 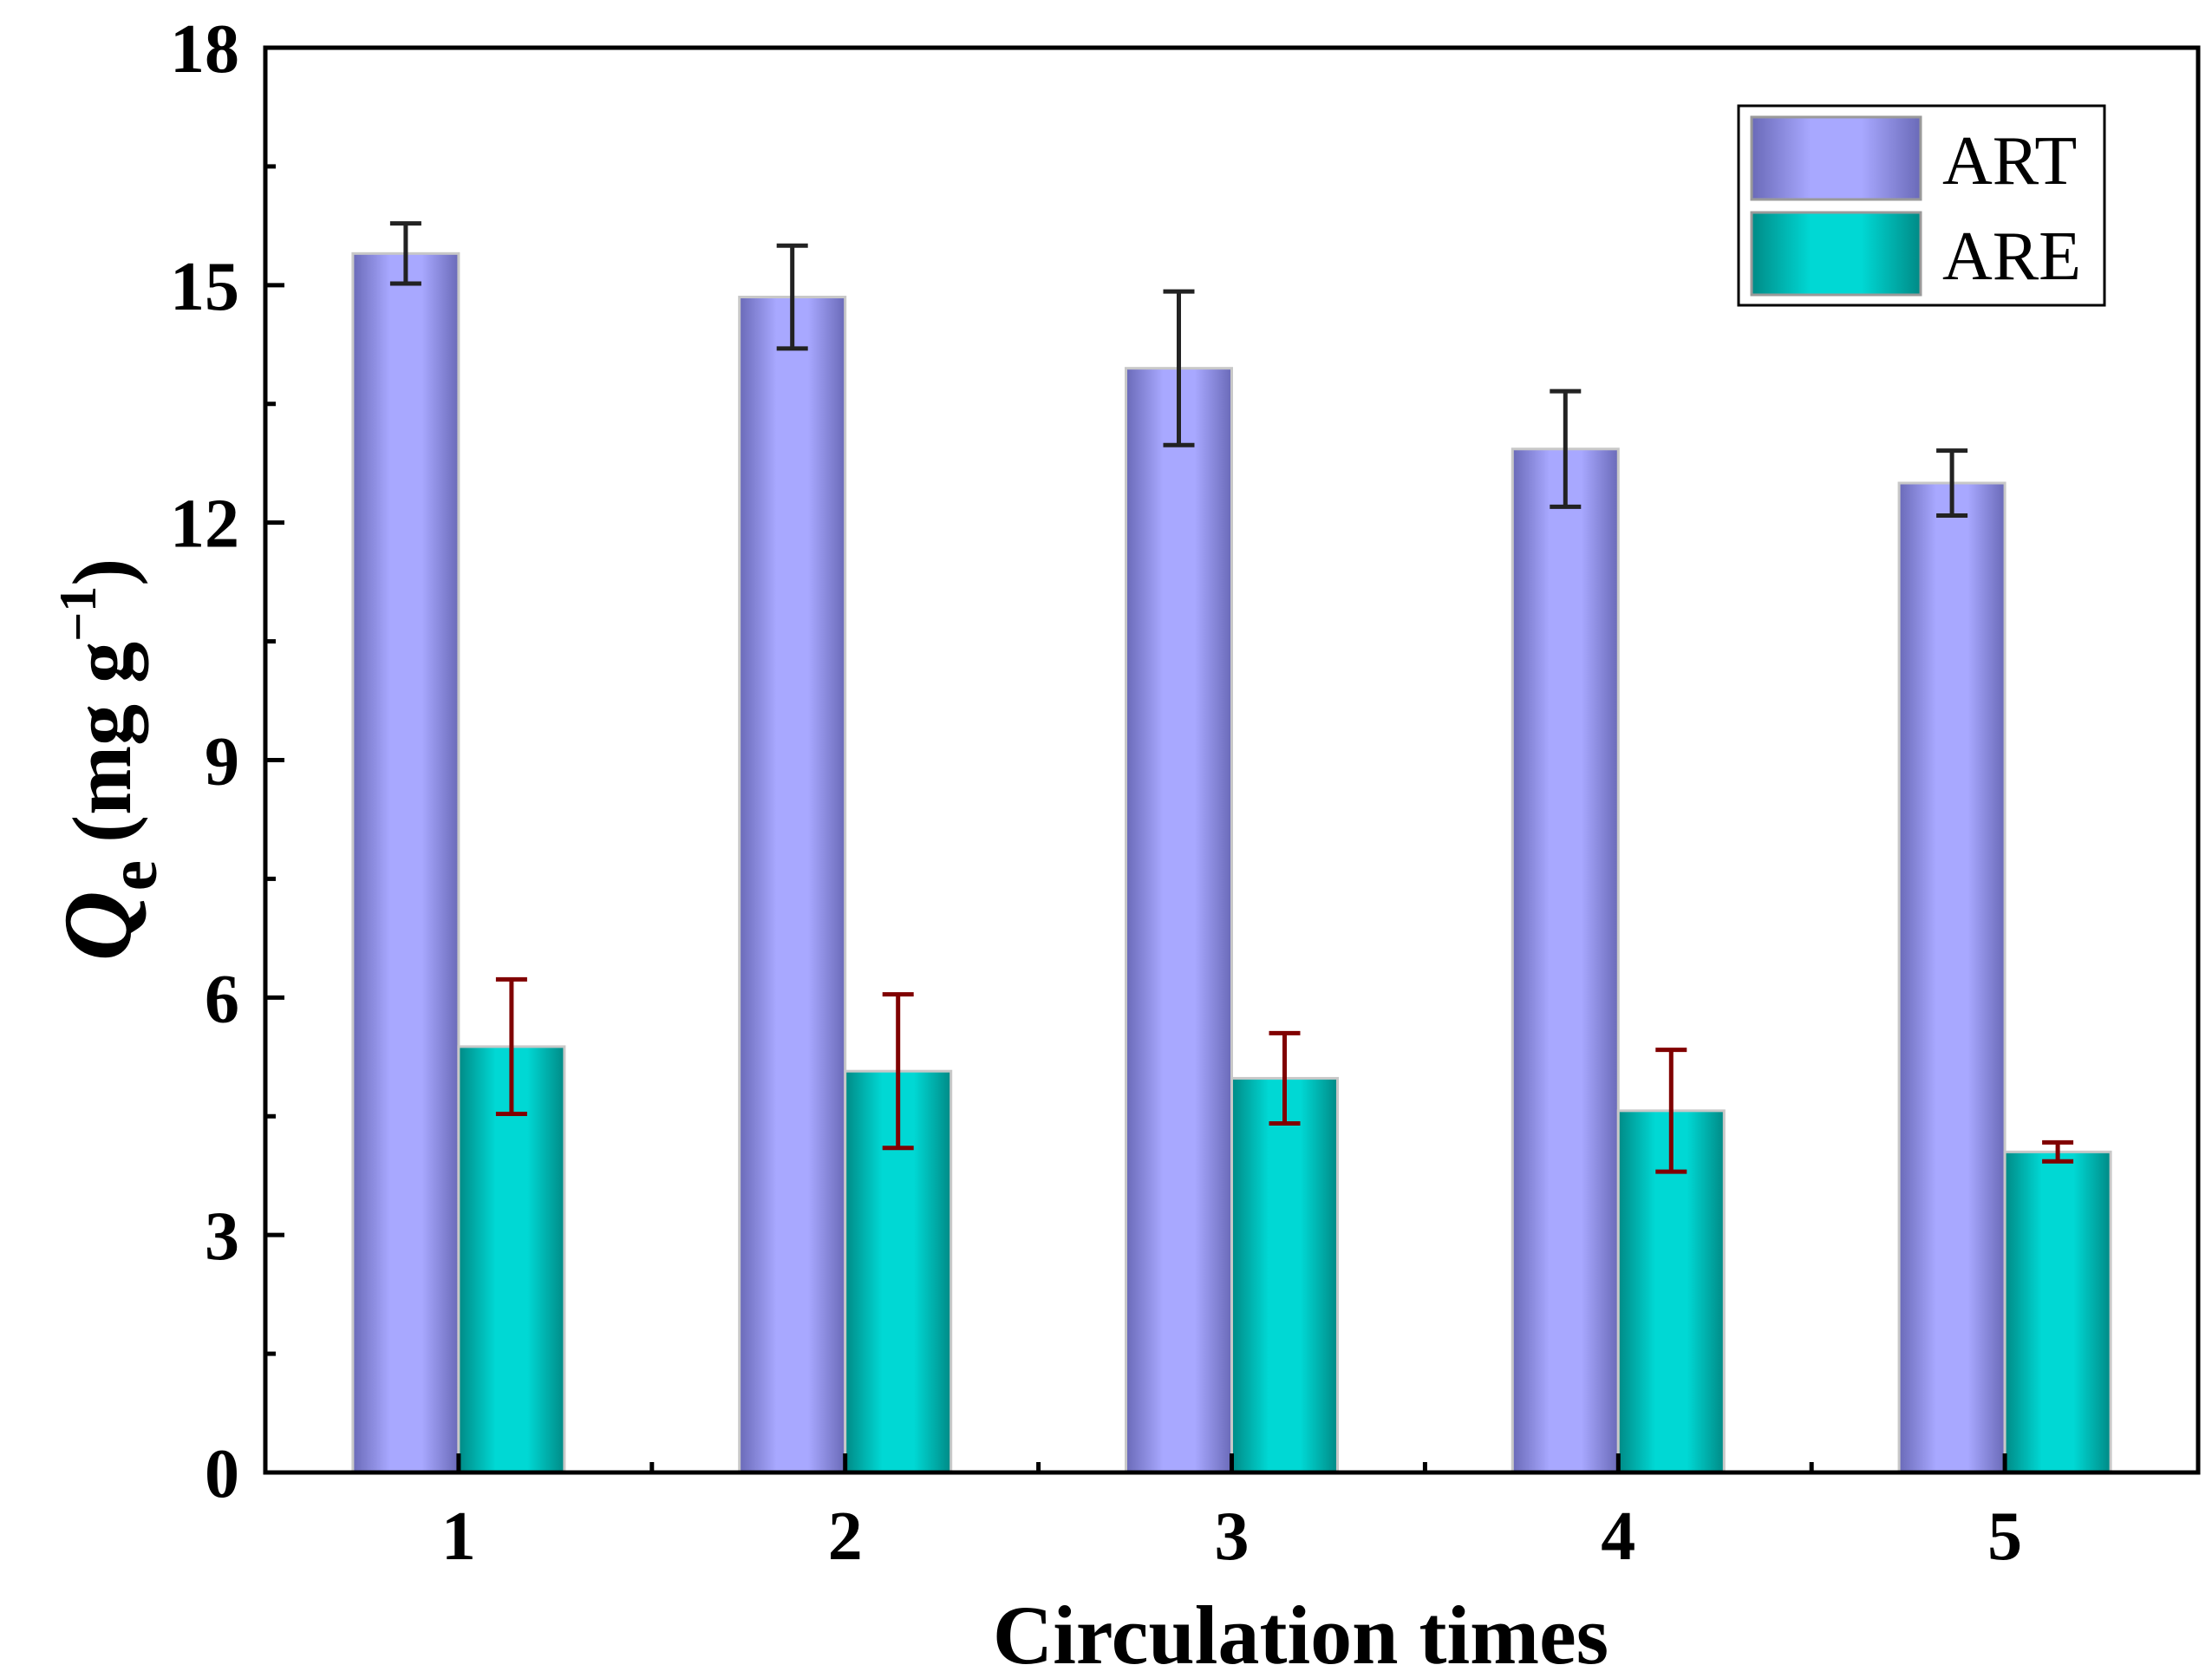 What do you see at coordinates (458, 1536) in the screenshot?
I see `x-tick-label-1: 1` at bounding box center [458, 1536].